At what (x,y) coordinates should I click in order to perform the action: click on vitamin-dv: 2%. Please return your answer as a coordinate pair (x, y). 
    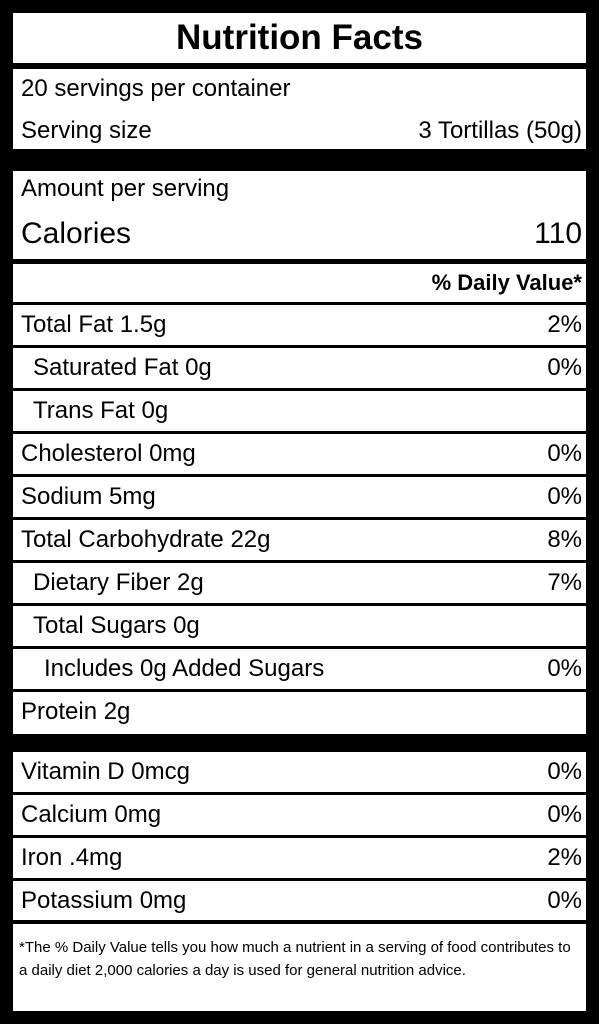
    Looking at the image, I should click on (564, 857).